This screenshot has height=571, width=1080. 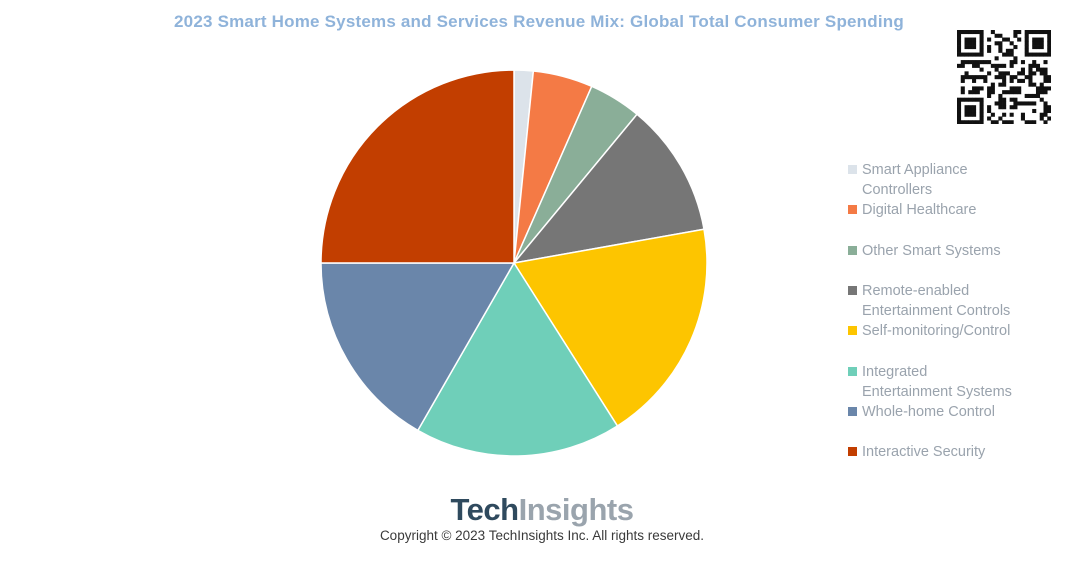 I want to click on legend-label: Smart Appliance, so click(x=915, y=170).